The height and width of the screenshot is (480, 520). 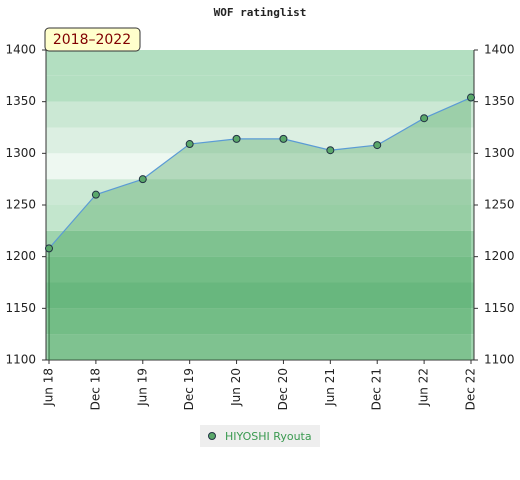 I want to click on x-tick-label: Jun 19, so click(x=142, y=387).